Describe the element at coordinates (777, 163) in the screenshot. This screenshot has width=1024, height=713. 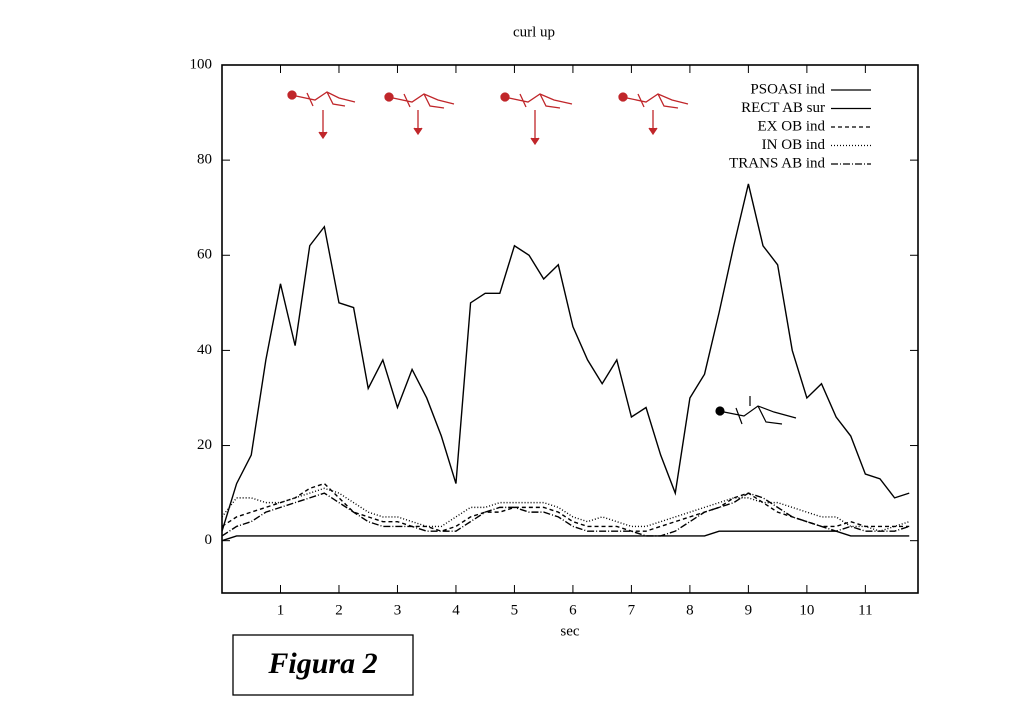
I see `legend-label: TRANS AB ind` at that location.